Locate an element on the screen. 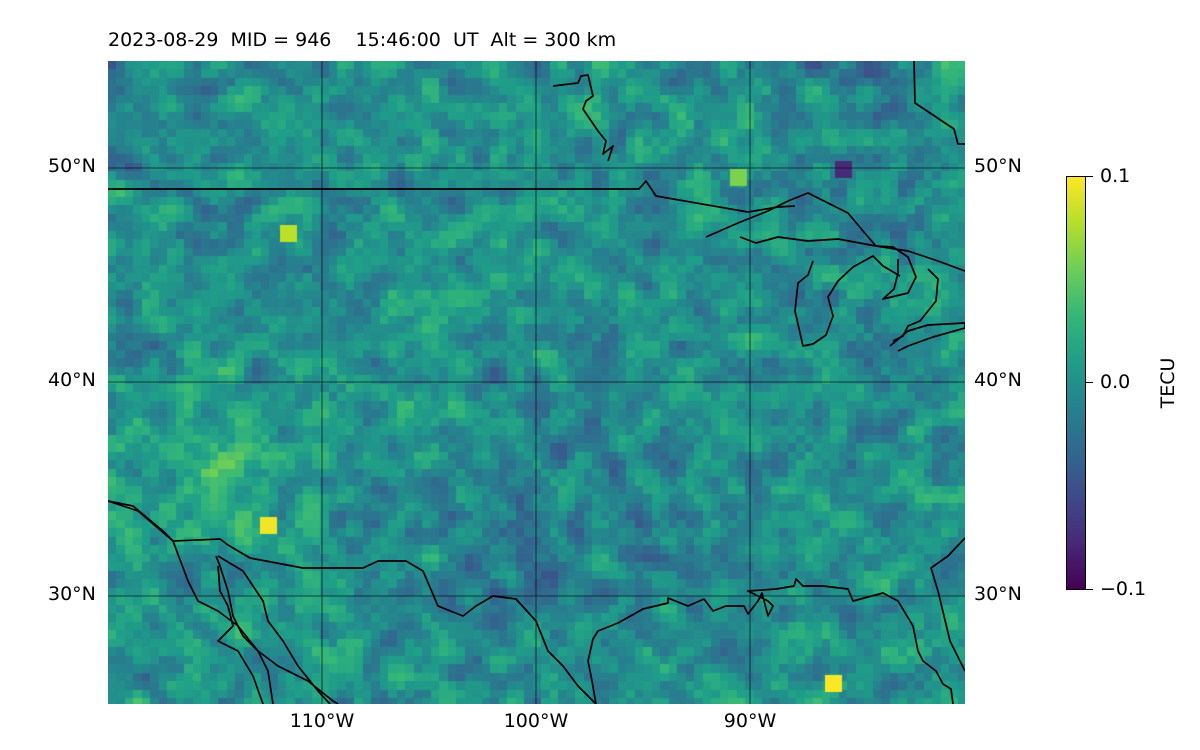 The width and height of the screenshot is (1200, 750). colorbar-label-max: 0.1 is located at coordinates (1115, 176).